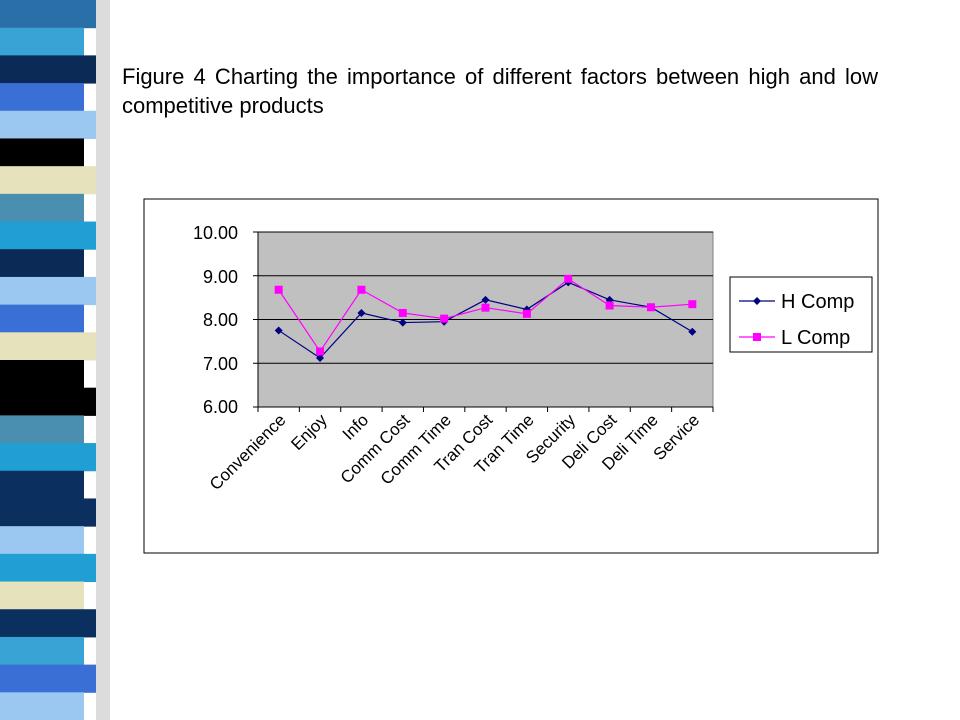 This screenshot has height=720, width=960. I want to click on gridlines, so click(485, 297).